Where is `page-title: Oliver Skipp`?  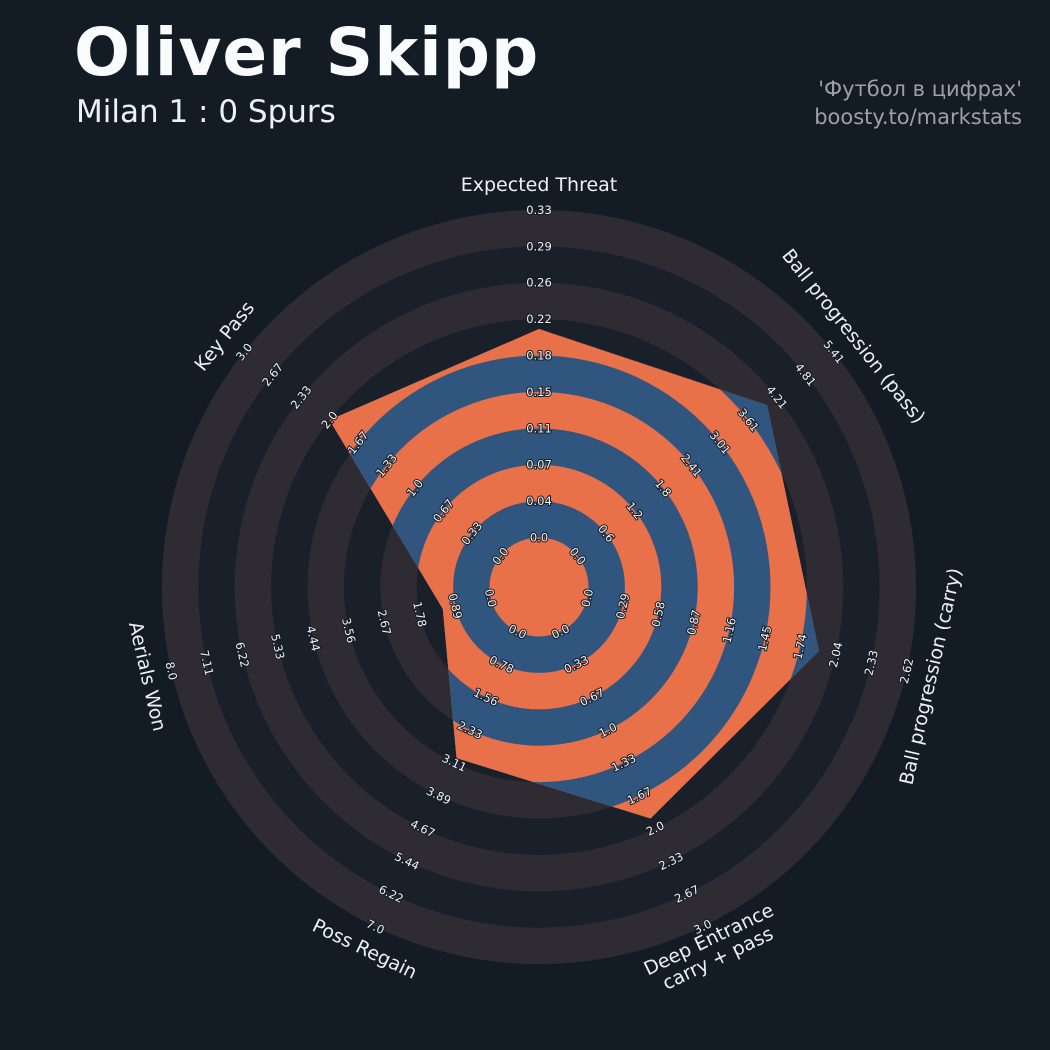 page-title: Oliver Skipp is located at coordinates (307, 52).